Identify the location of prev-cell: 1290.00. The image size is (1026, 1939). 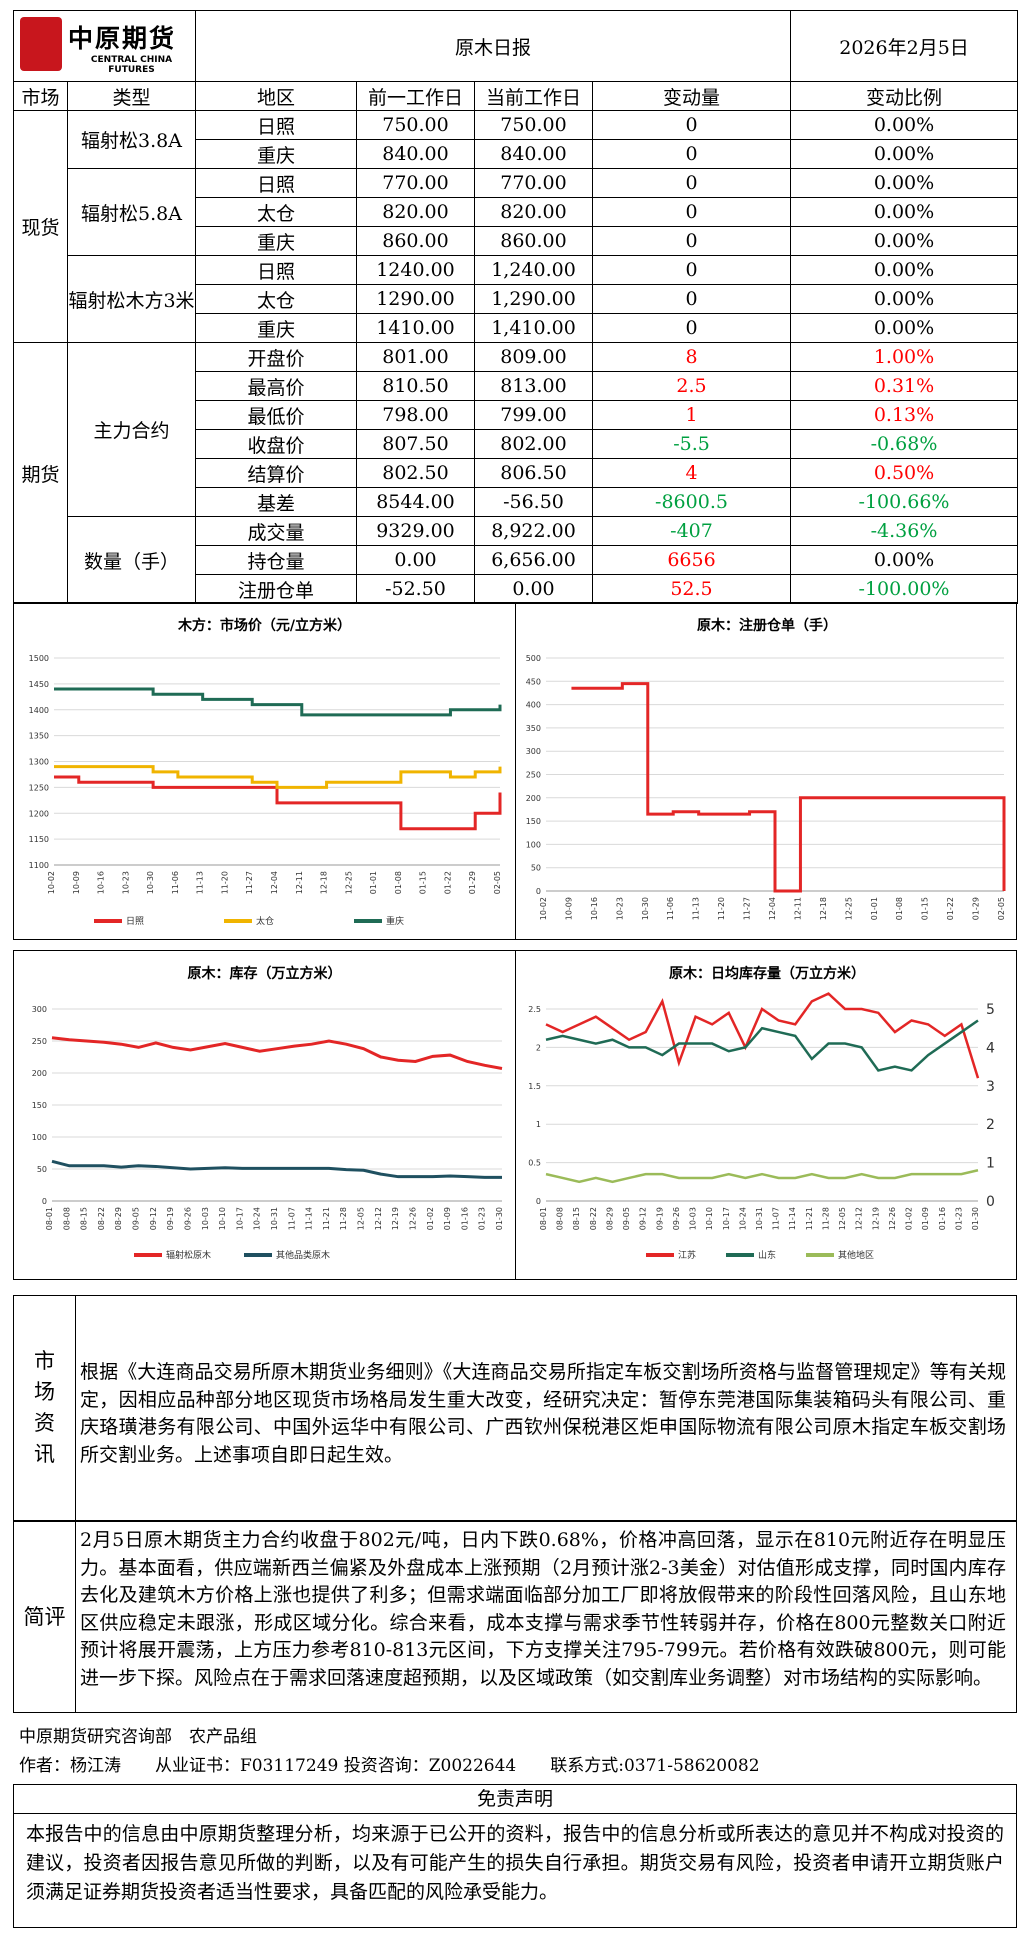
(415, 299).